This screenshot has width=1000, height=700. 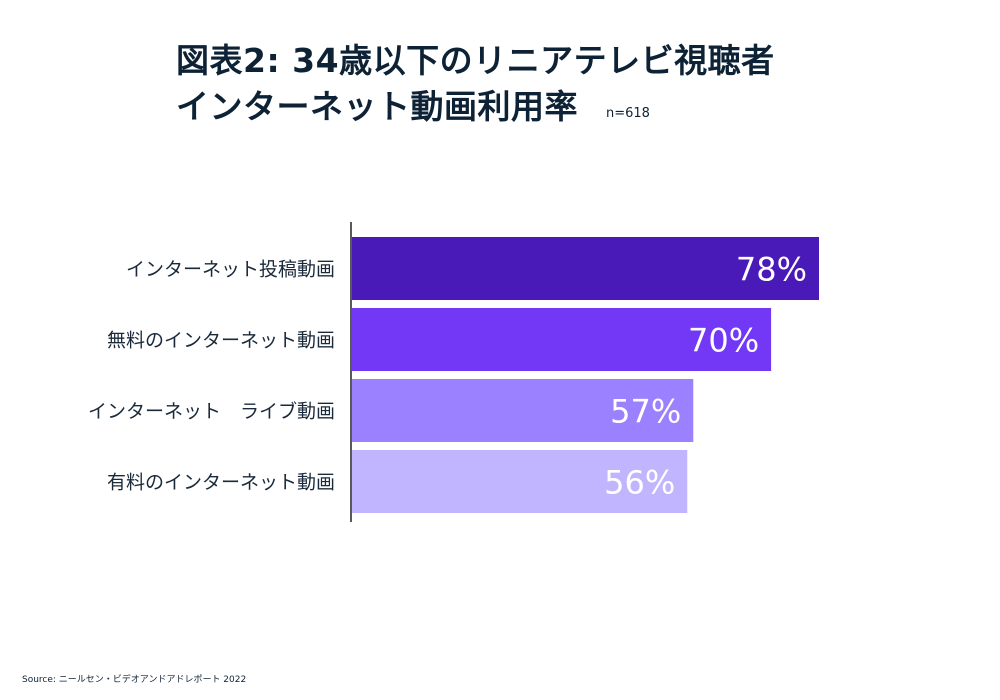 What do you see at coordinates (377, 106) in the screenshot?
I see `chart-title-line-2: インターネット動画利用率` at bounding box center [377, 106].